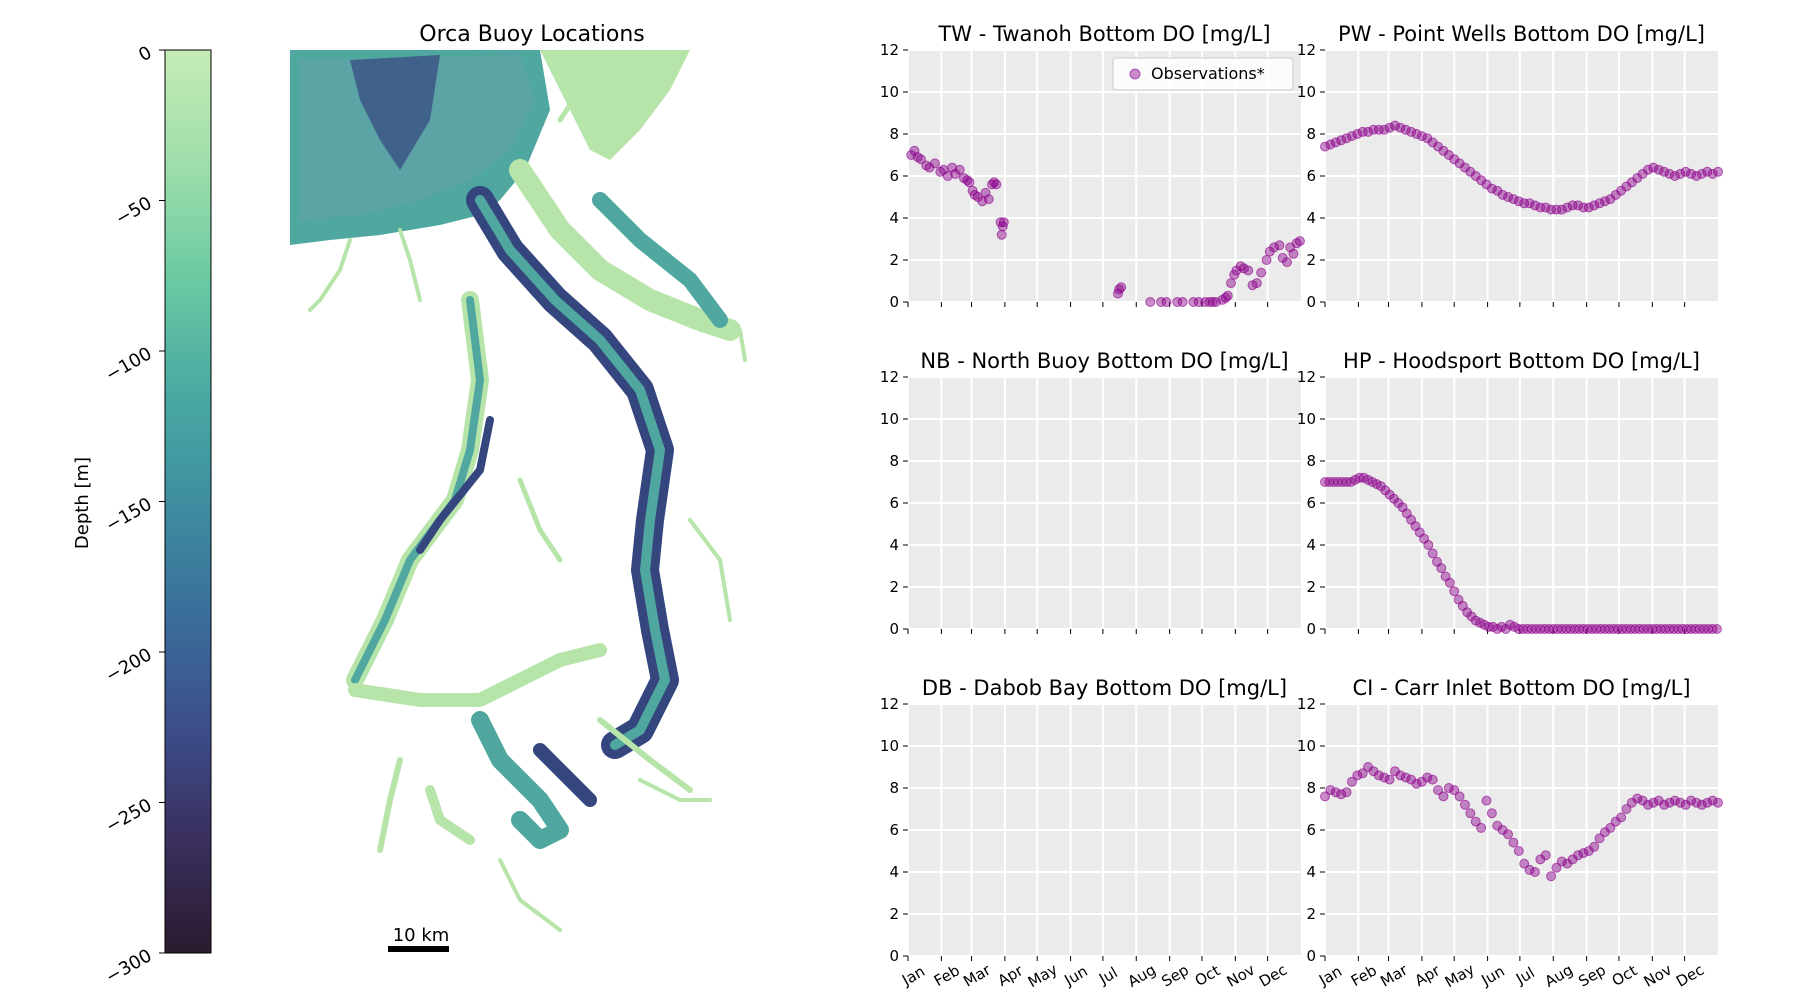 Image resolution: width=1800 pixels, height=1000 pixels. I want to click on x-tick-label: Oct, so click(1625, 975).